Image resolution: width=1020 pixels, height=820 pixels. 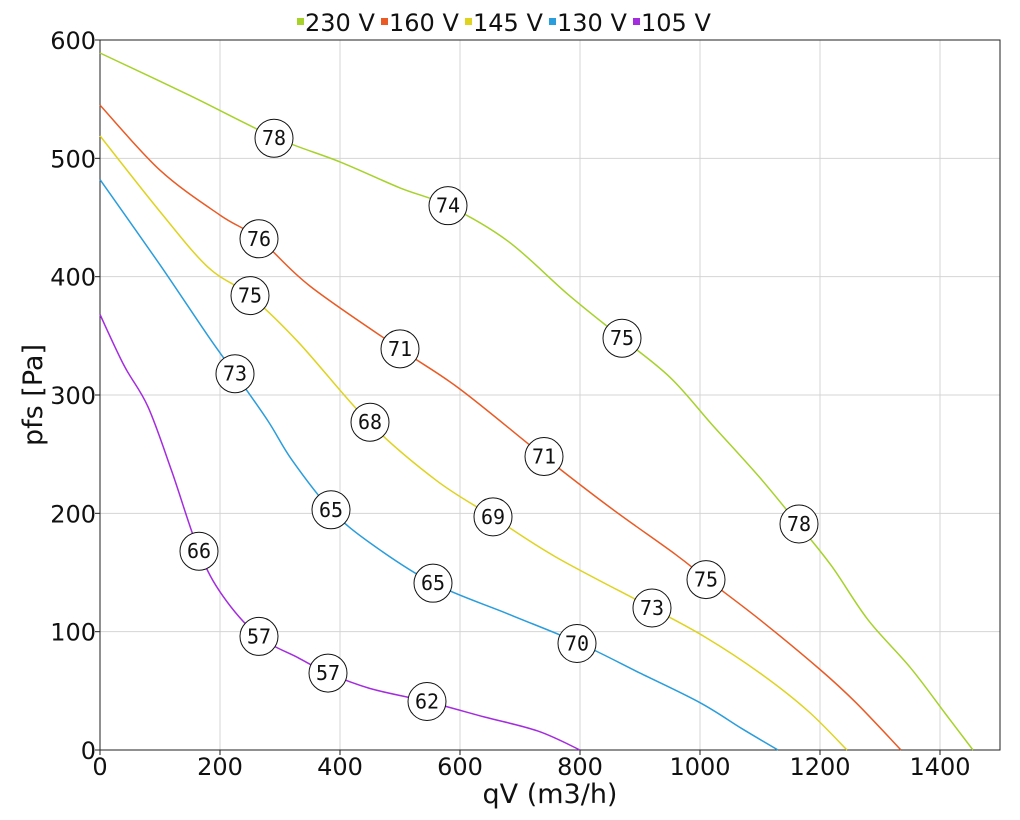 What do you see at coordinates (424, 23) in the screenshot?
I see `legend-label: 160 V` at bounding box center [424, 23].